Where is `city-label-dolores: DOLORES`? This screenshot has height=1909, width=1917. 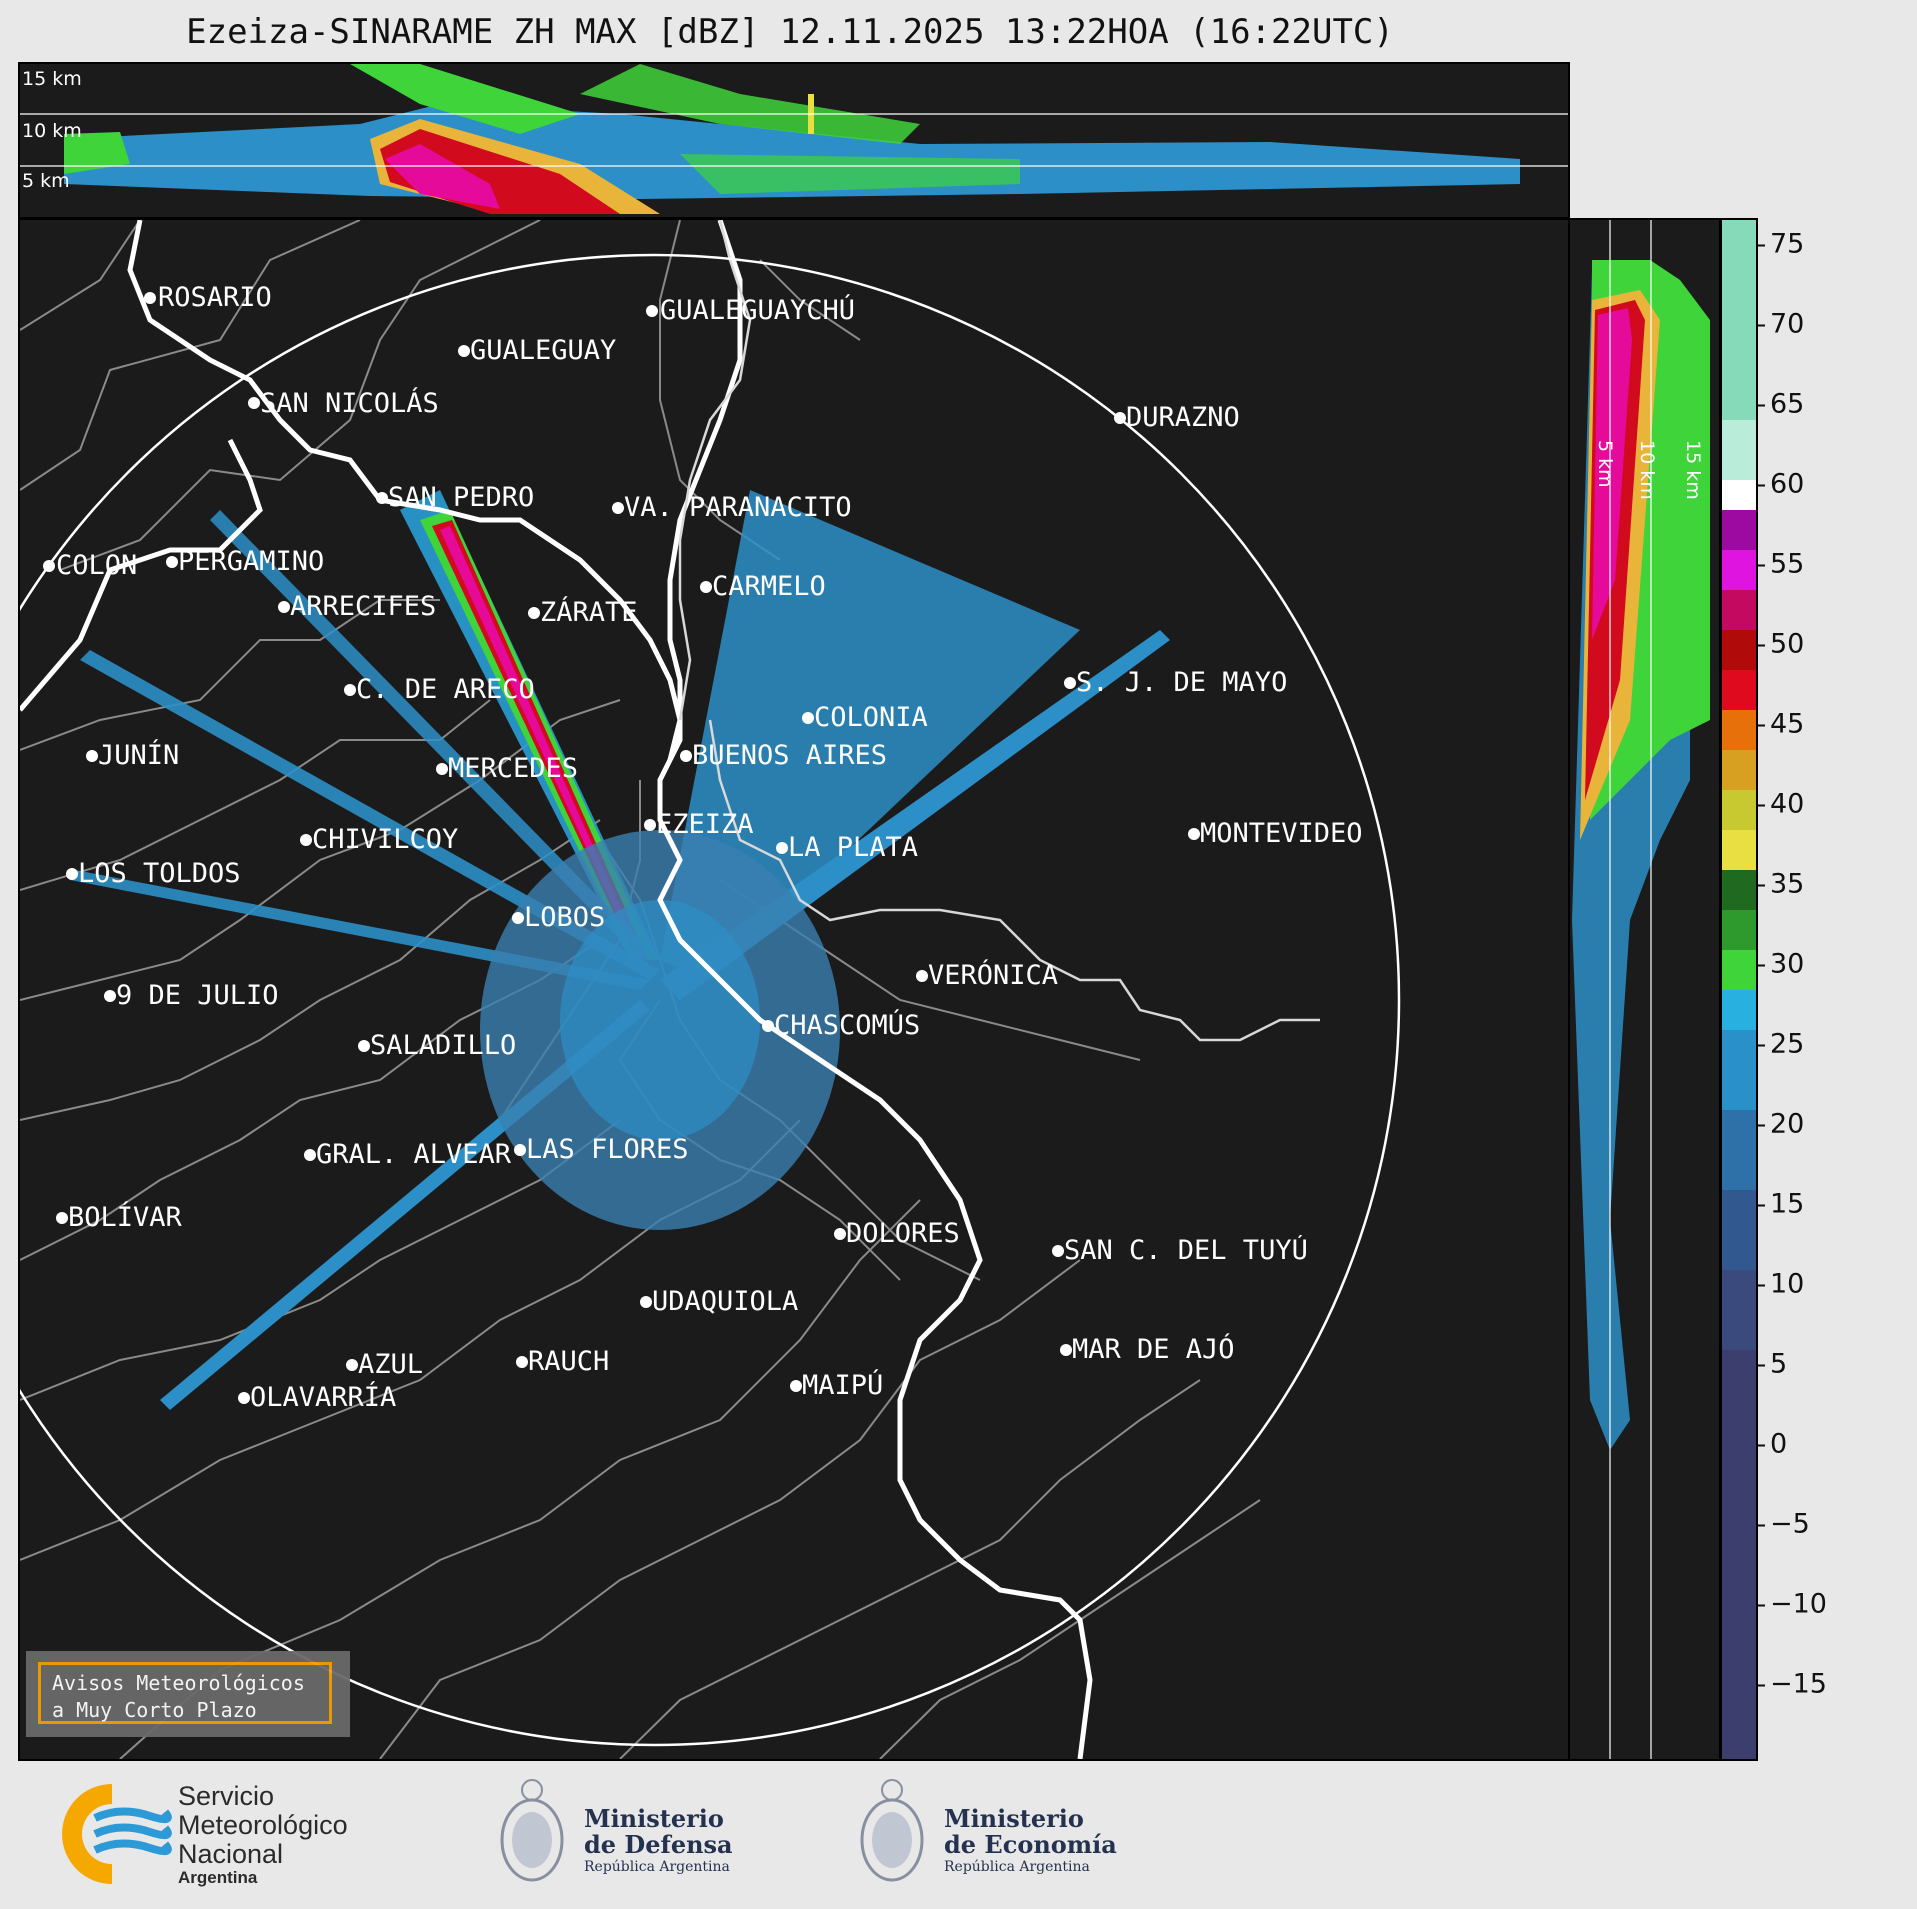
city-label-dolores: DOLORES is located at coordinates (903, 1233).